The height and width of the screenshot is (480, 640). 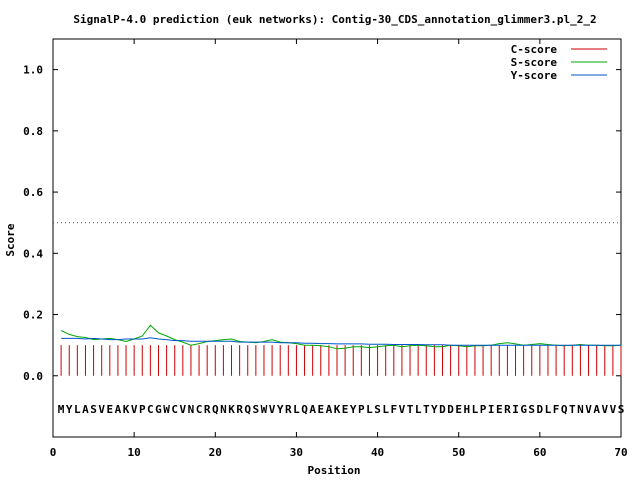 I want to click on y-tick-label: 0.0, so click(x=33, y=376).